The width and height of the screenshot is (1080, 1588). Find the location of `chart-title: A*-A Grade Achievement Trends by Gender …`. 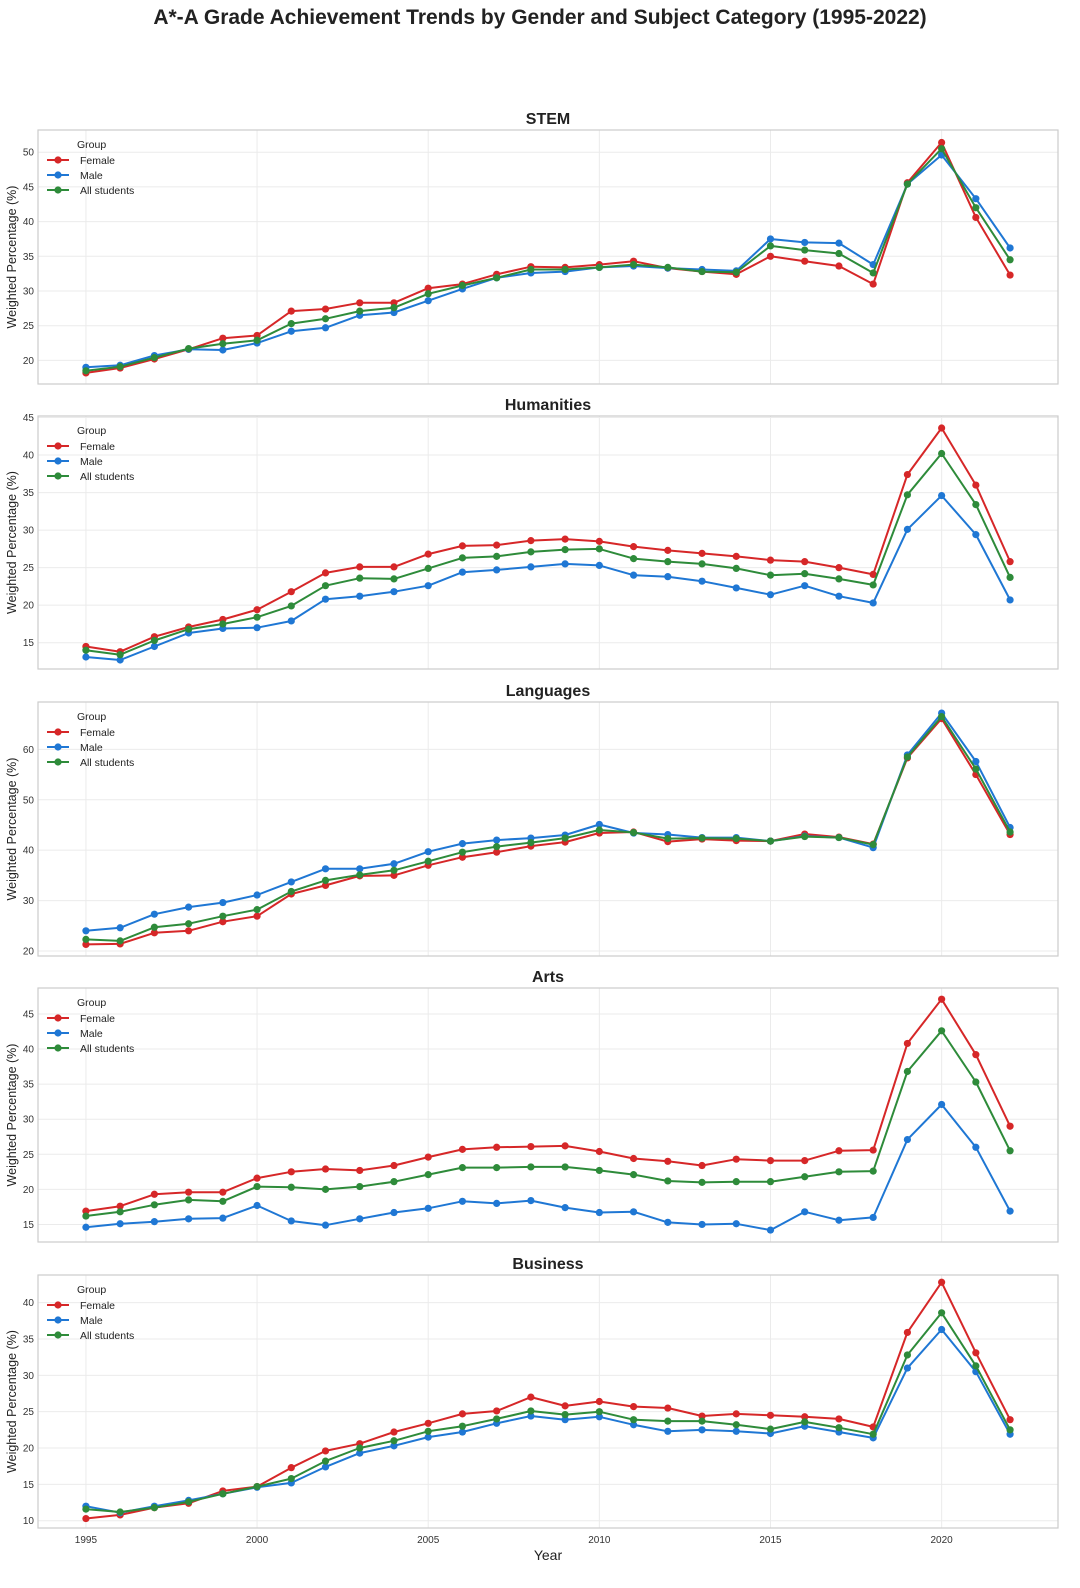

chart-title: A*-A Grade Achievement Trends by Gender … is located at coordinates (540, 17).